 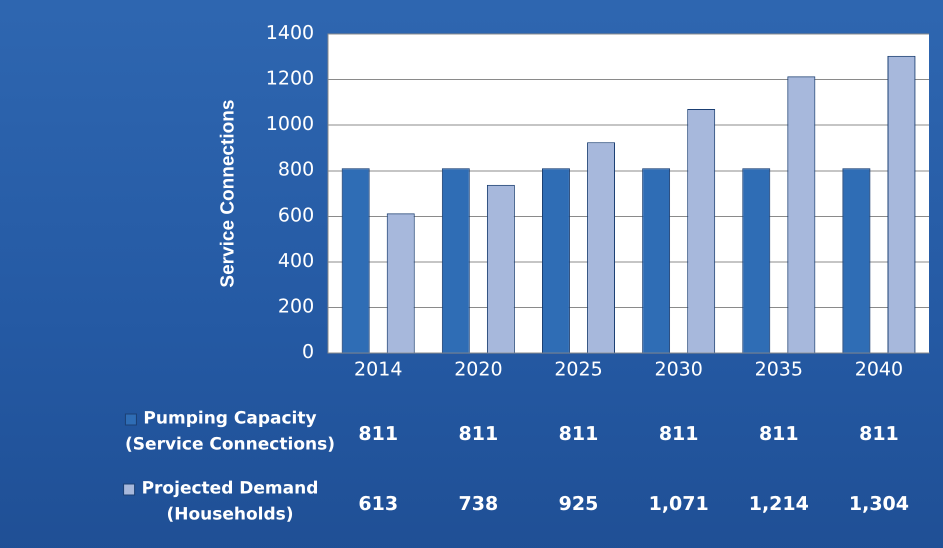 I want to click on y-tick-label: 0, so click(x=308, y=352).